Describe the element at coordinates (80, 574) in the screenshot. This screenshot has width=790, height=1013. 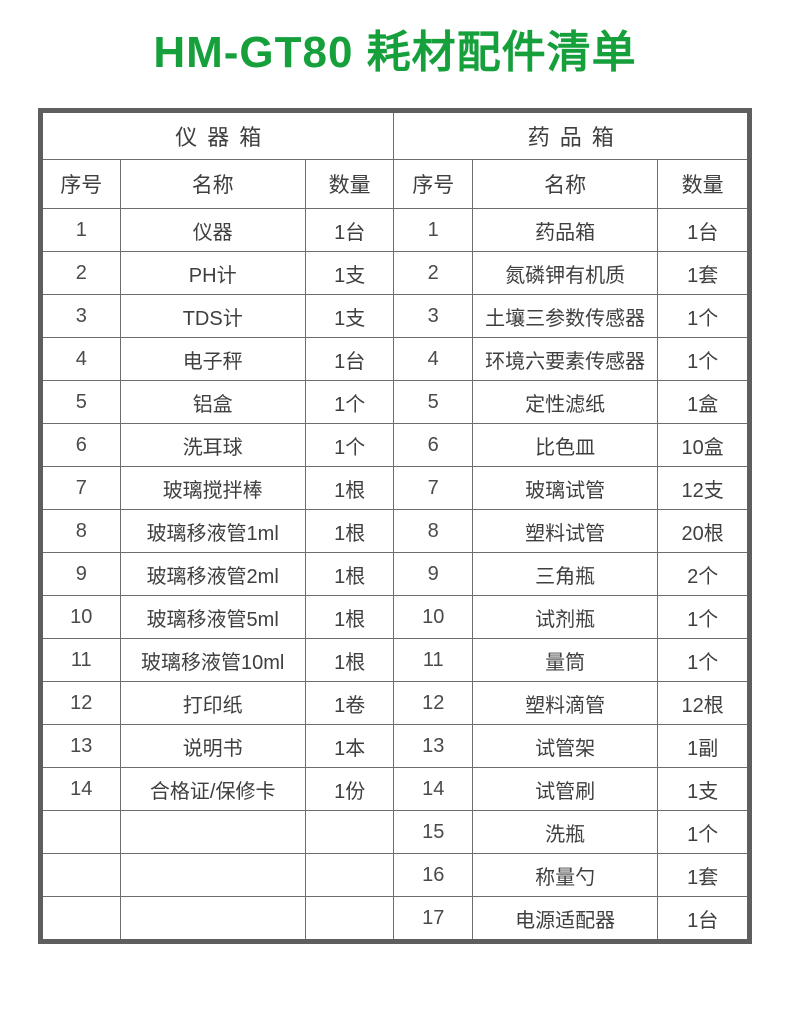
I see `left-serial-cell: 9` at that location.